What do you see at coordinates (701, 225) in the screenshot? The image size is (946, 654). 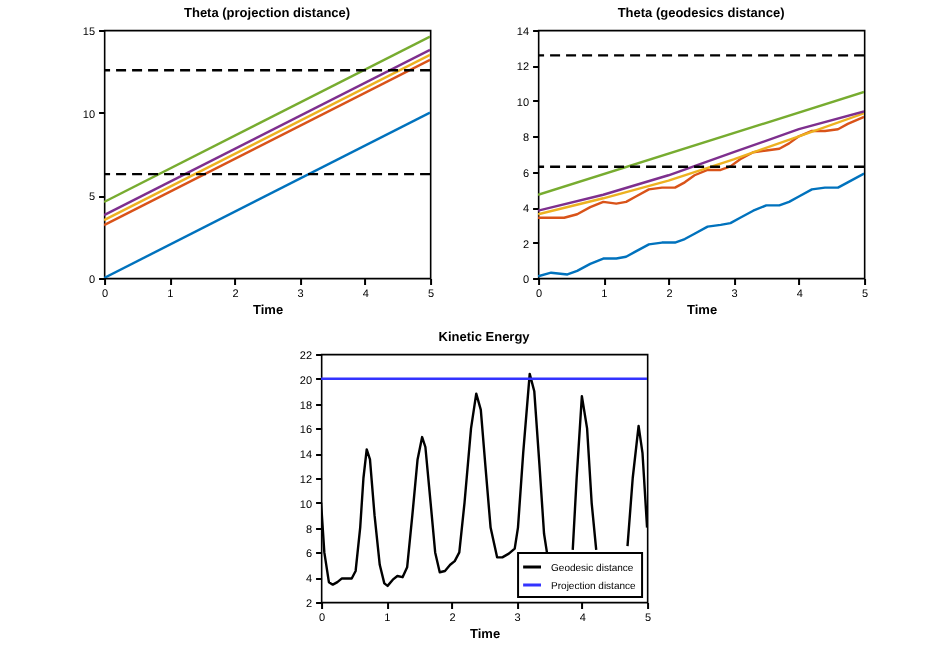 I see `line-series` at bounding box center [701, 225].